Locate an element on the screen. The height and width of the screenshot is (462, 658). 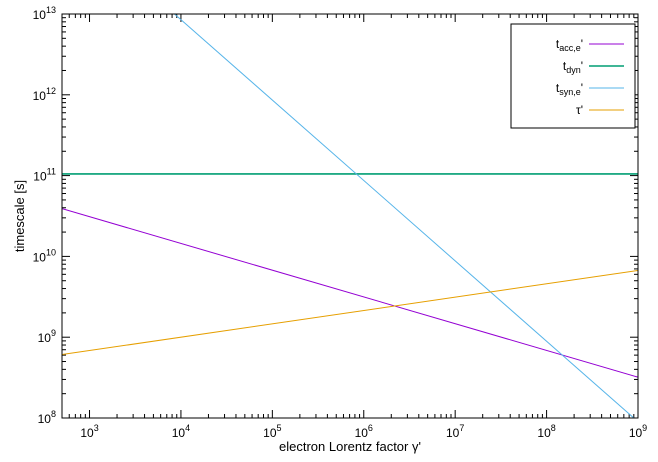
x-tick-exponent: 7 is located at coordinates (461, 428).